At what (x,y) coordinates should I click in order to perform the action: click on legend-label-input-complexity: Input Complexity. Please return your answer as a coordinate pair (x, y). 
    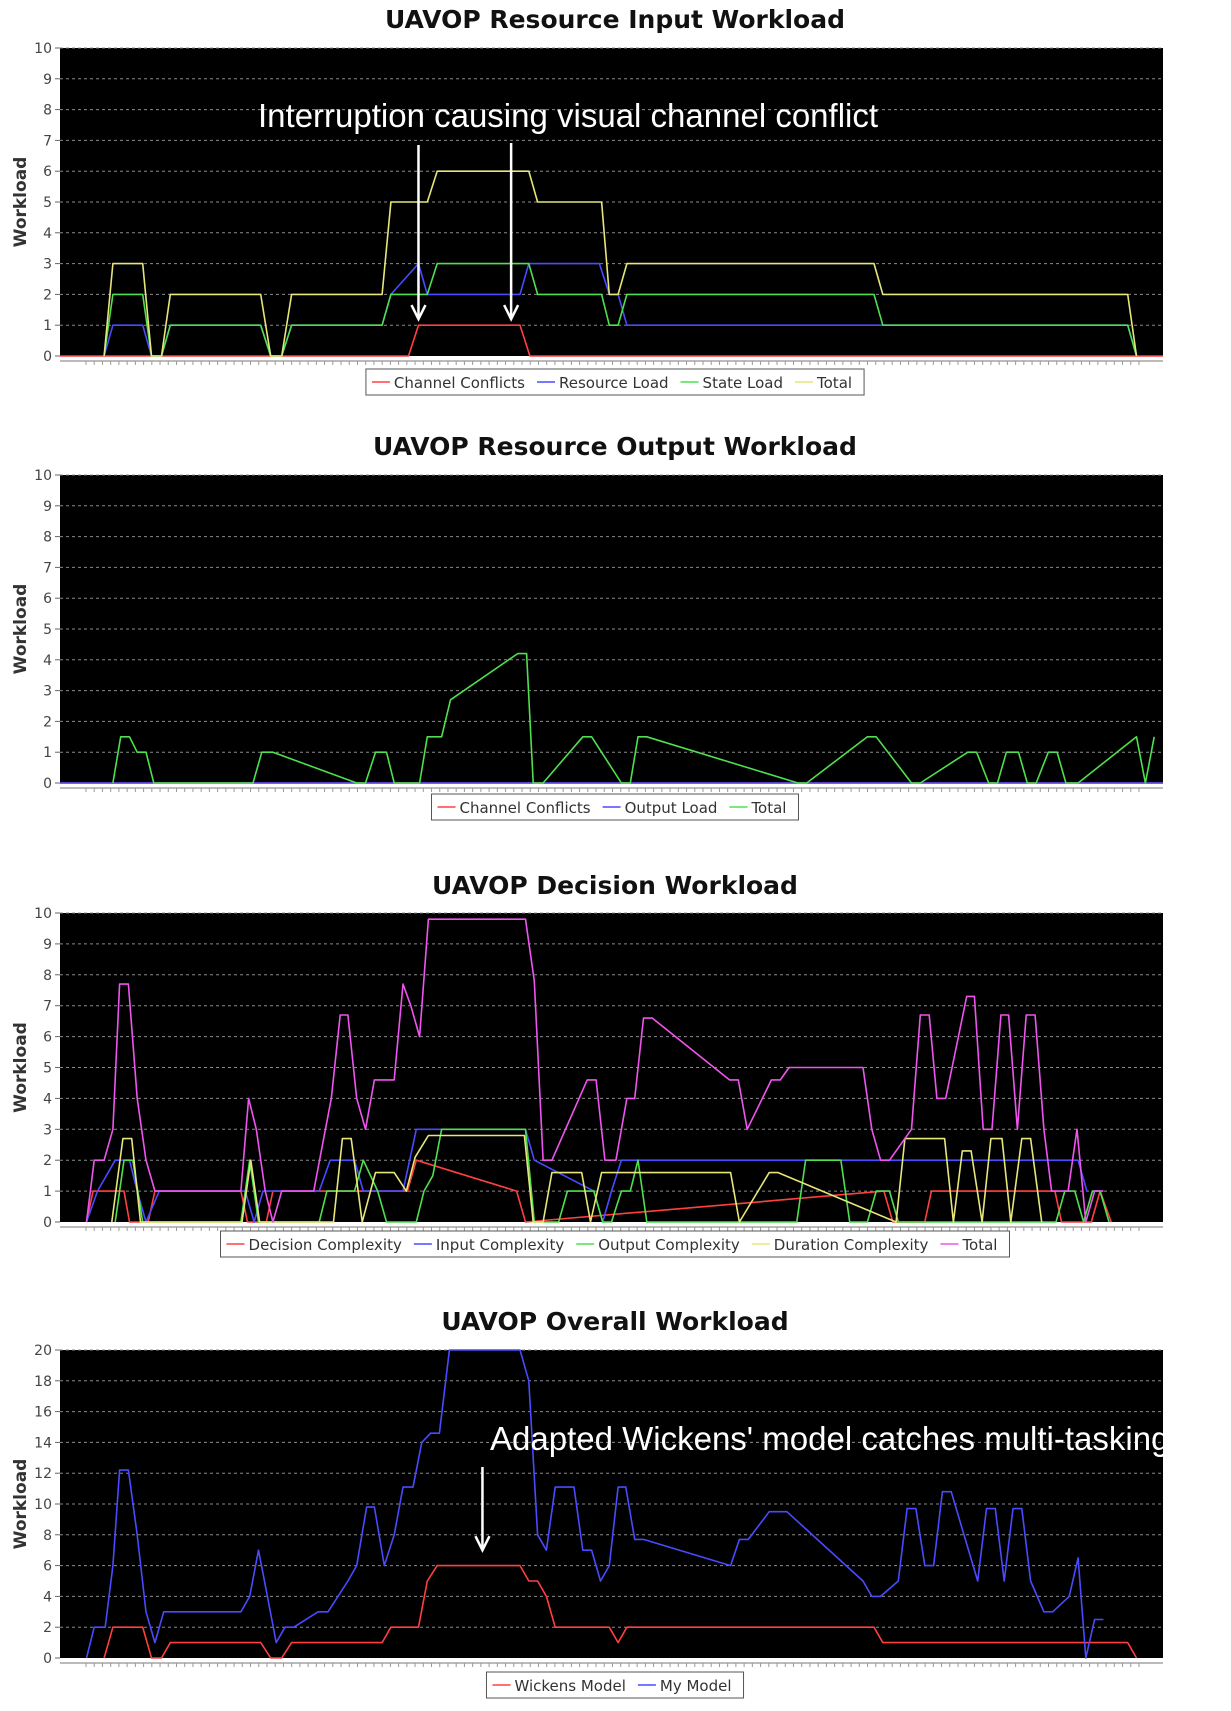
    Looking at the image, I should click on (500, 1245).